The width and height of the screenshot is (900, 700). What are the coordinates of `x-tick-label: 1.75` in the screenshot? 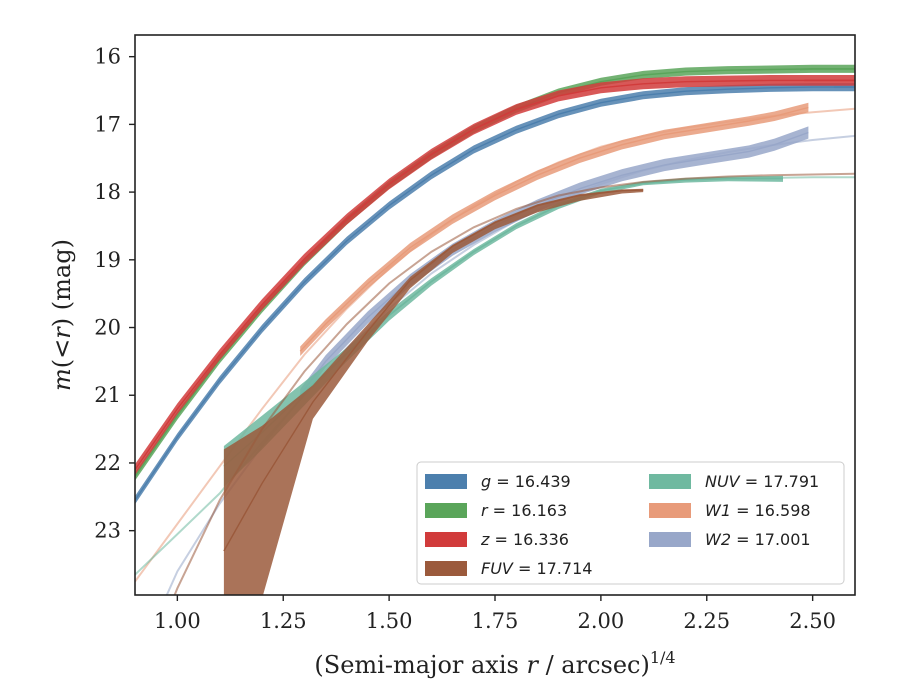 It's located at (495, 621).